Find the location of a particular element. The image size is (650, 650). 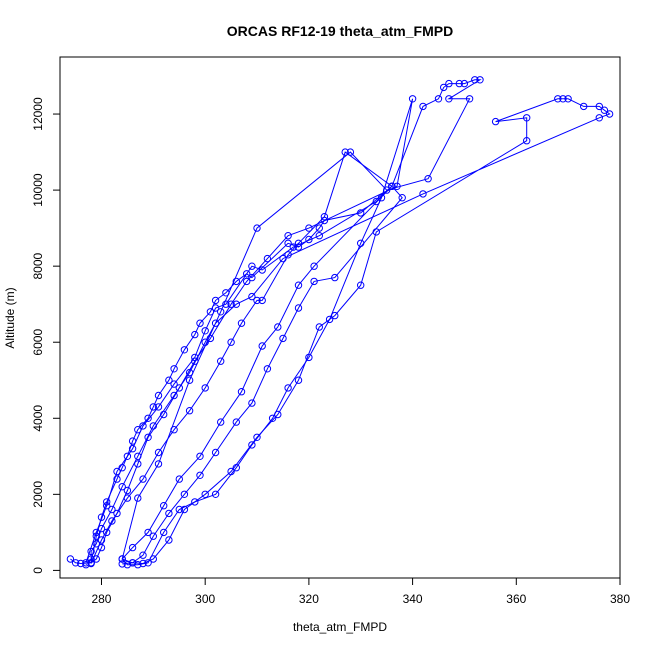

y-tick-label: 2000 is located at coordinates (38, 494).